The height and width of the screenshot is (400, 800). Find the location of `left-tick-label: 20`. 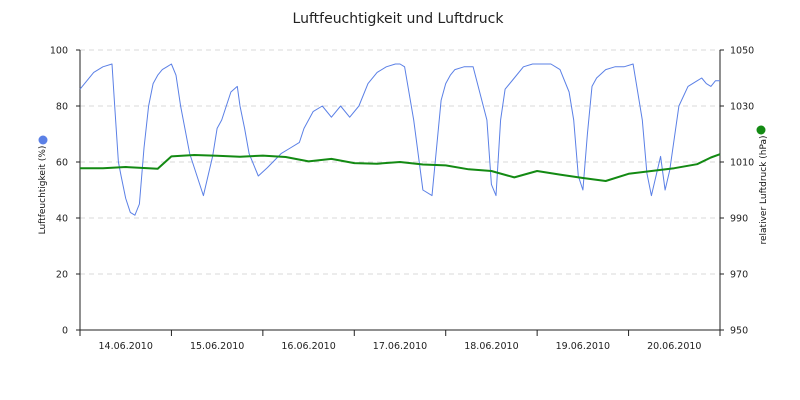

left-tick-label: 20 is located at coordinates (62, 275).